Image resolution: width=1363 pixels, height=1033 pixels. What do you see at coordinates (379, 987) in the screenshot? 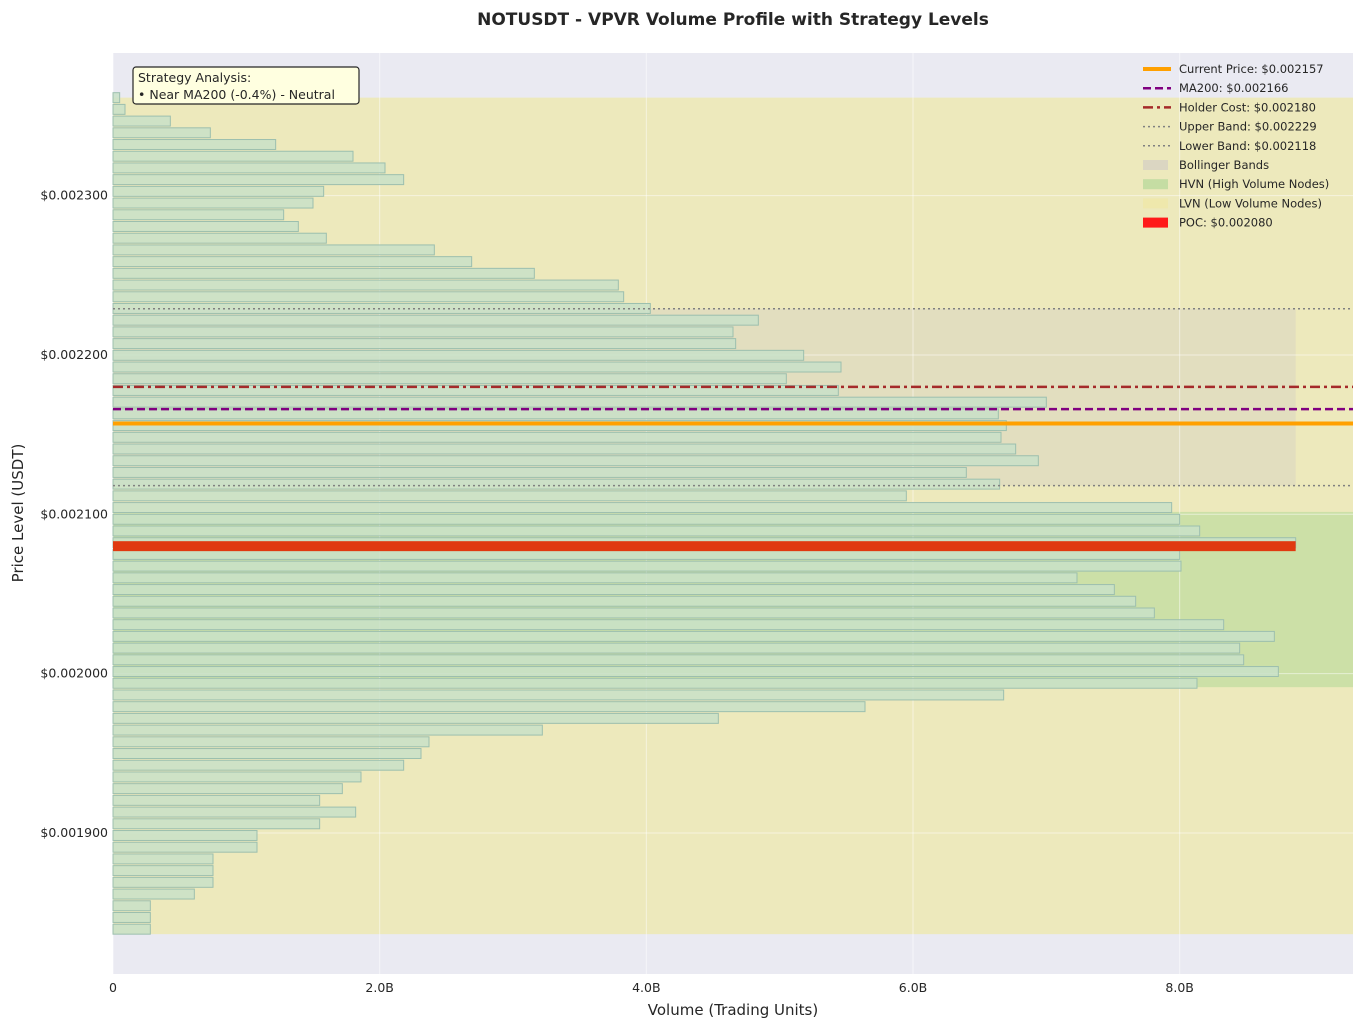
I see `x-tick-label: 2.0B` at bounding box center [379, 987].